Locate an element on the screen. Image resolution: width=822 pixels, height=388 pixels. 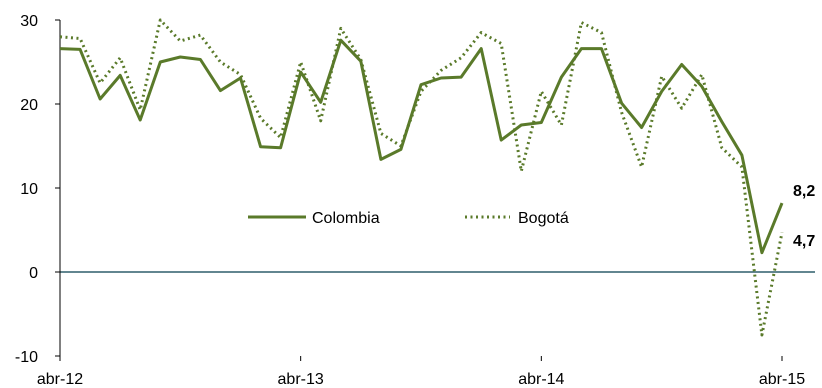
x-tick-label: abr-15 is located at coordinates (782, 379).